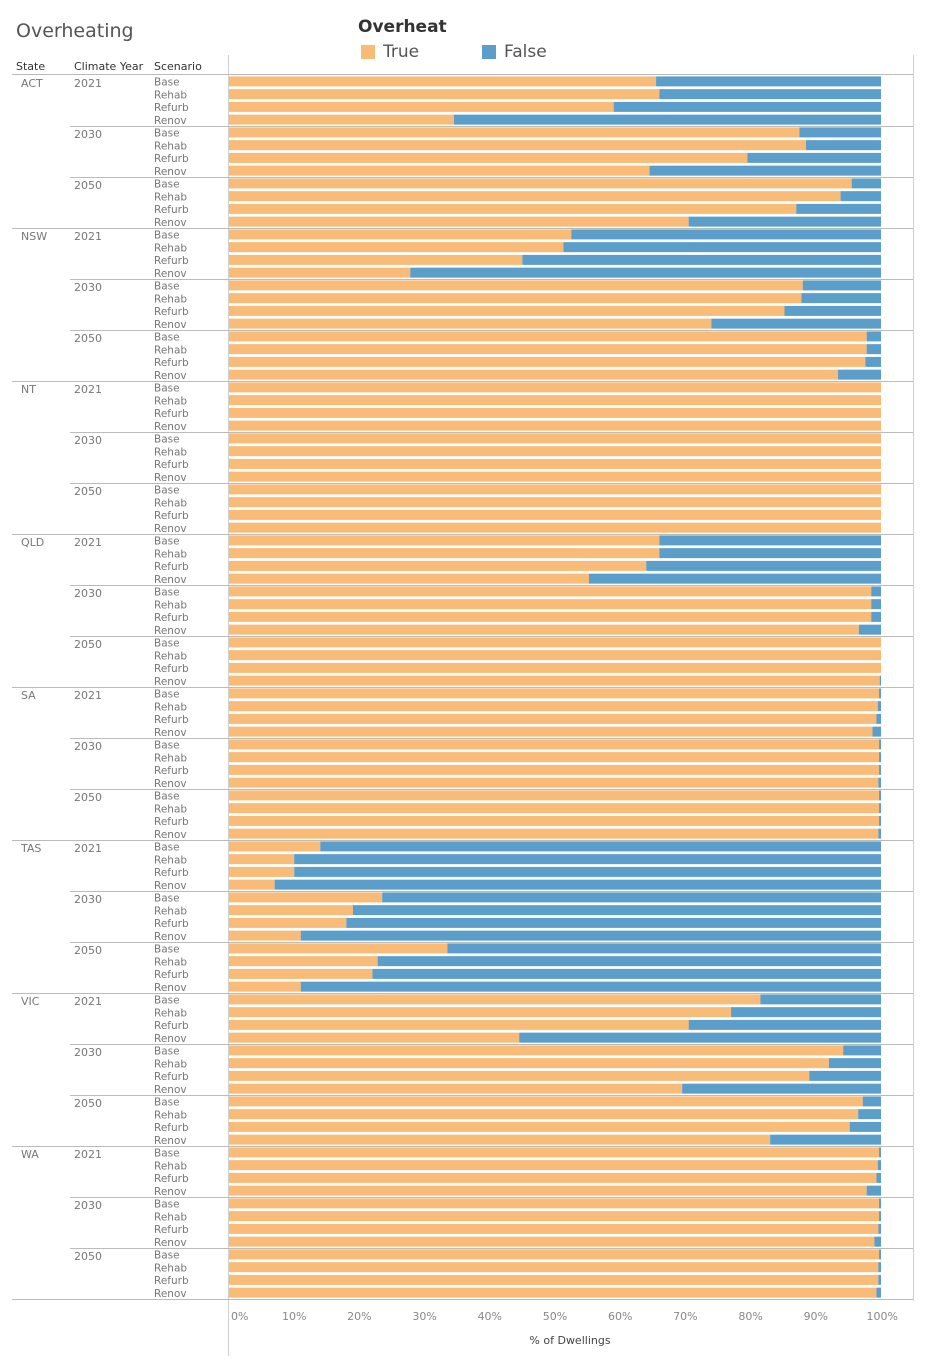 This screenshot has width=927, height=1369. Describe the element at coordinates (88, 338) in the screenshot. I see `year-label: 2050` at that location.